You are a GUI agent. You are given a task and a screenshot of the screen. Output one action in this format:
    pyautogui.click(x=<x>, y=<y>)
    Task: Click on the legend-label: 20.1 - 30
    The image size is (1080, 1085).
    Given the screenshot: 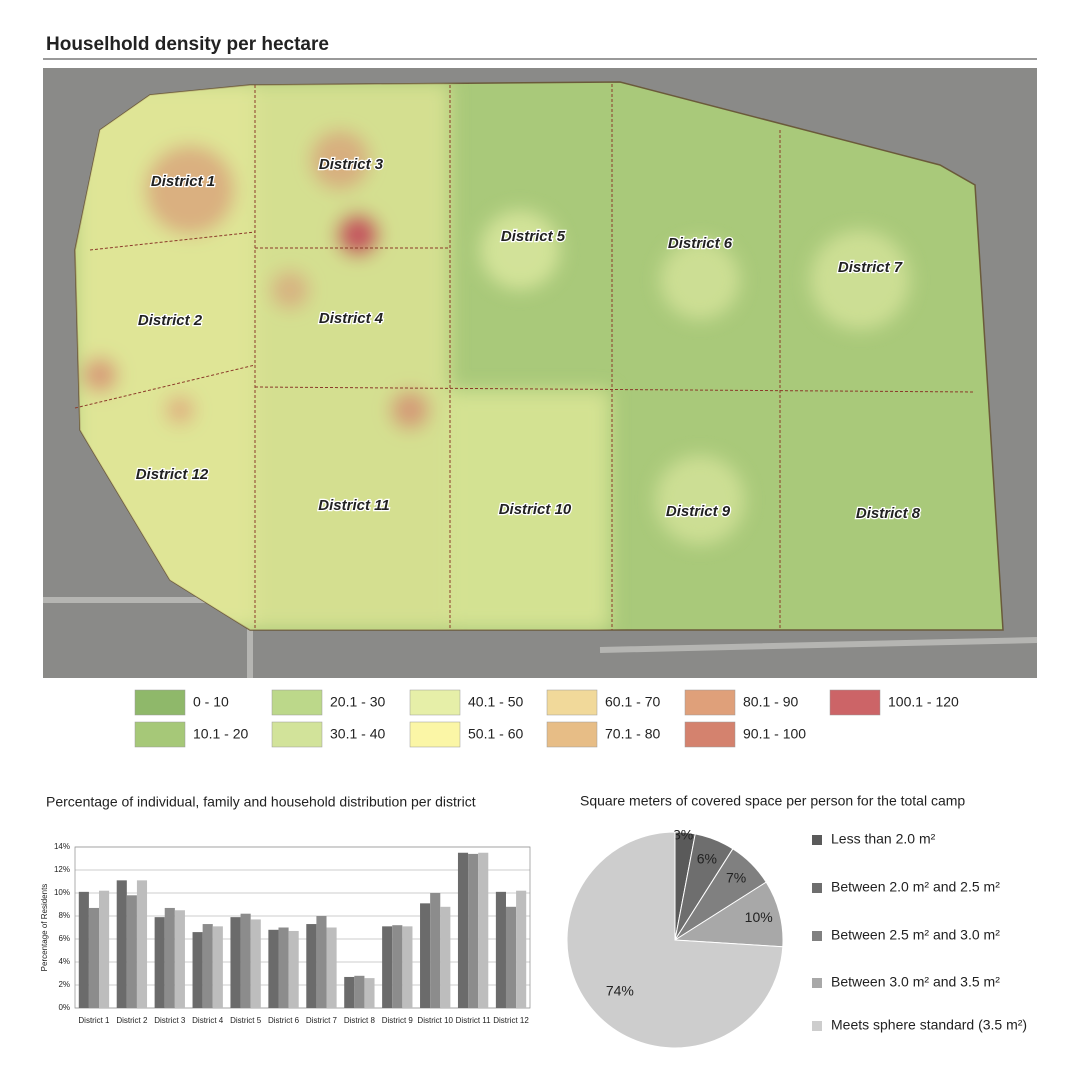 What is the action you would take?
    pyautogui.click(x=357, y=702)
    